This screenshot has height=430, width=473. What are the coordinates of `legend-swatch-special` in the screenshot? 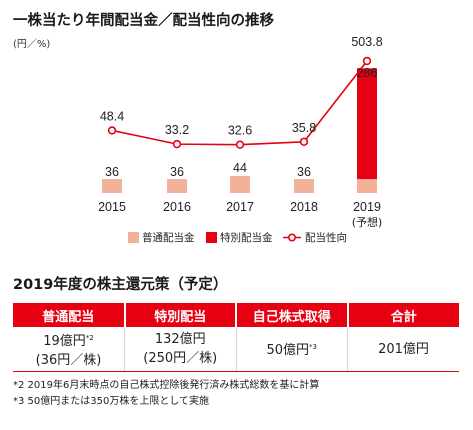 It's located at (211, 237).